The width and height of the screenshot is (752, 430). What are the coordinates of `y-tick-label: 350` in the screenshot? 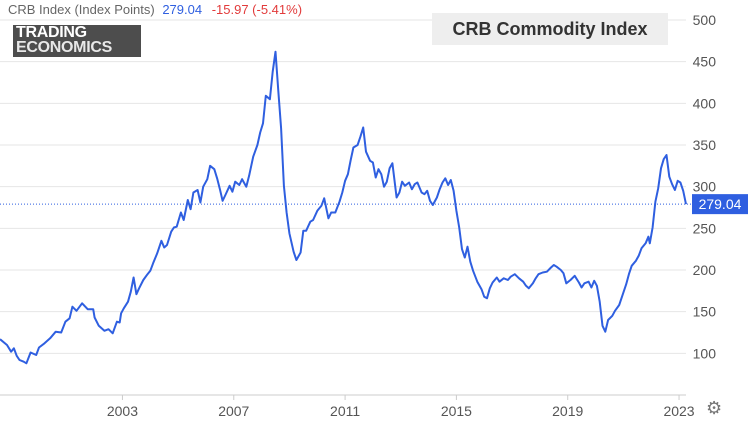 It's located at (705, 145).